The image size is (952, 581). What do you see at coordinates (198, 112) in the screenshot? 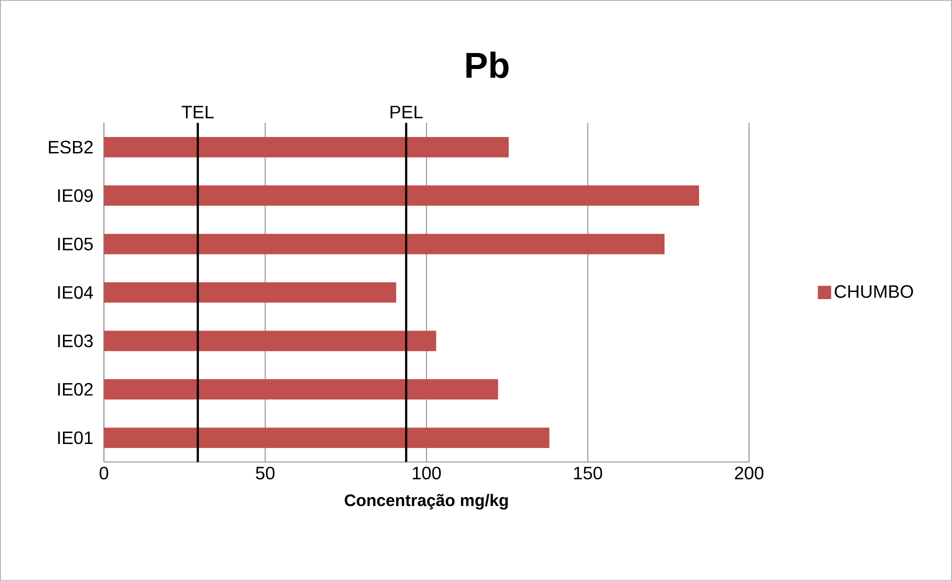
I see `ref-line-label: TEL` at bounding box center [198, 112].